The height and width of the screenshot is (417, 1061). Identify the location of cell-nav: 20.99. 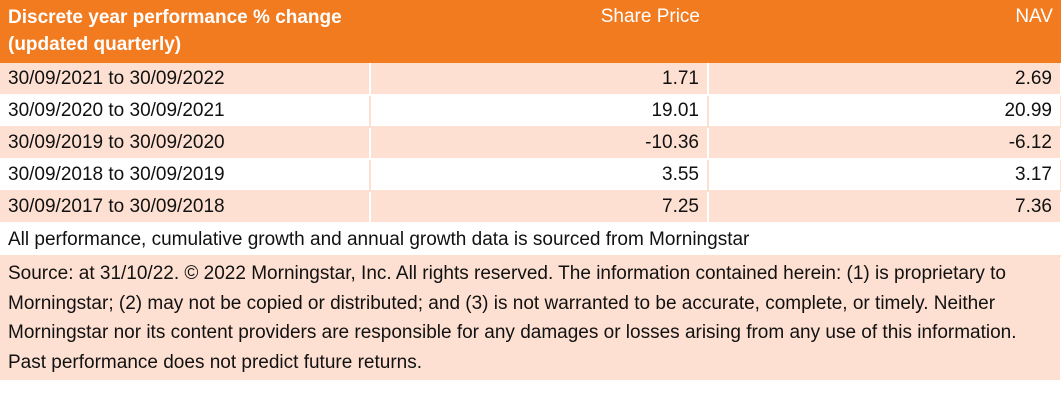
(884, 111).